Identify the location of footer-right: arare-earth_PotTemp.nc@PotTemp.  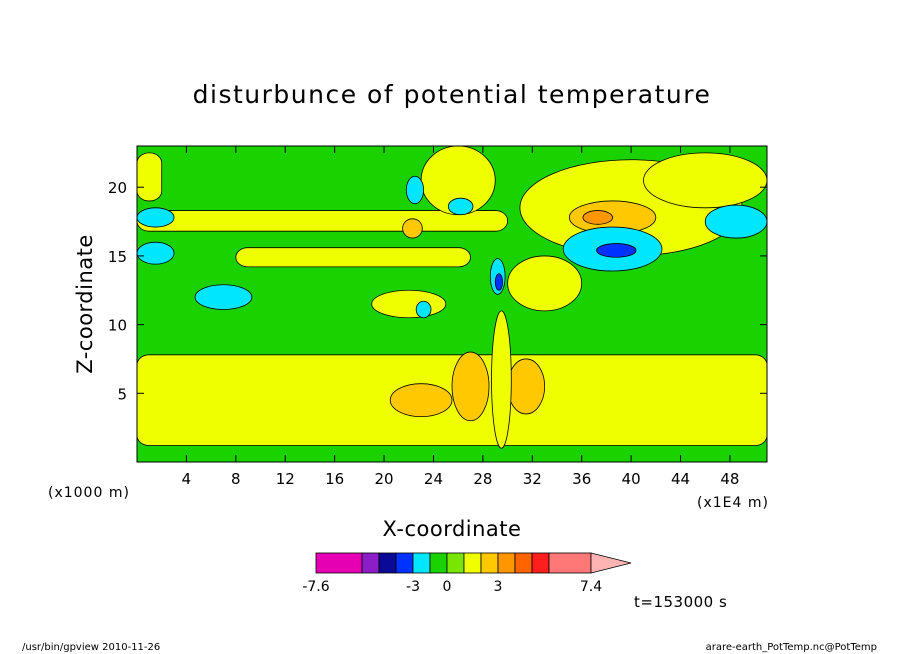
(791, 647).